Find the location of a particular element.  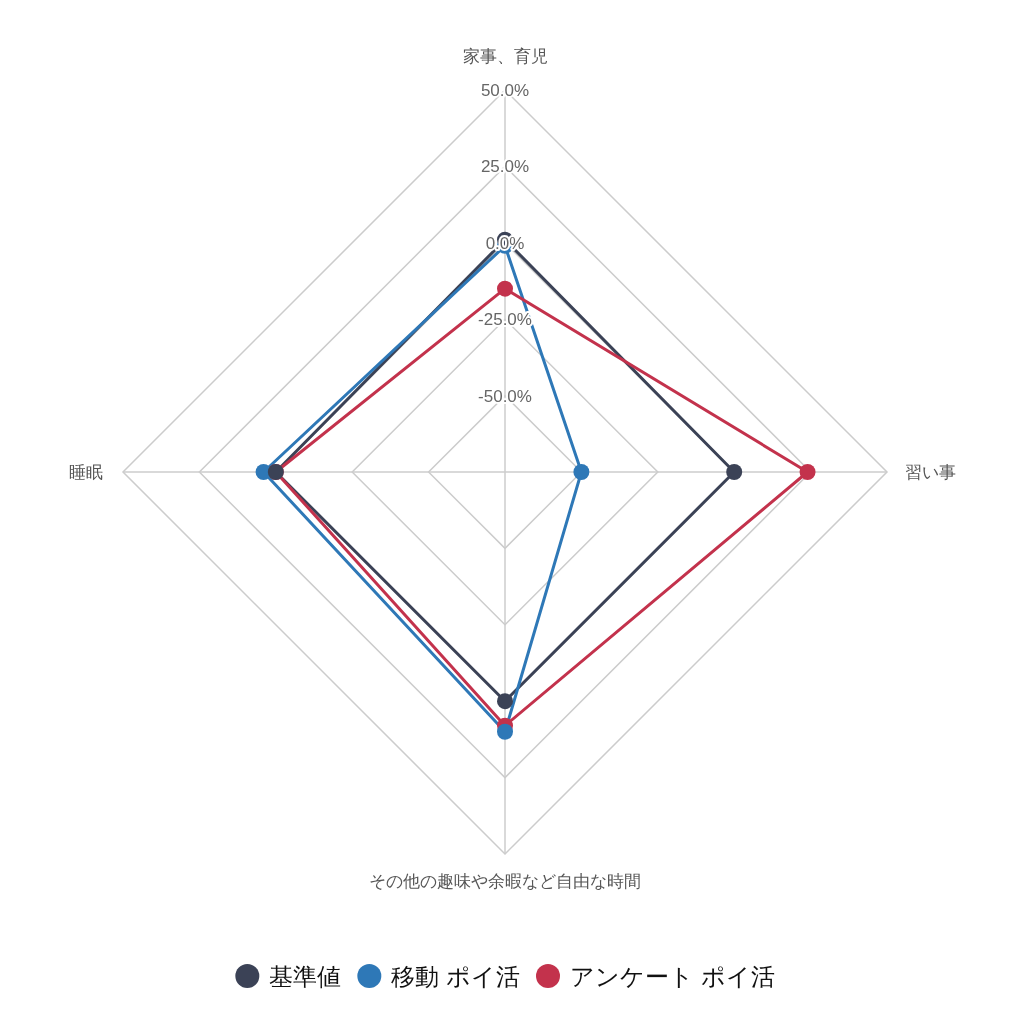

legend-label: 基準値 is located at coordinates (305, 976).